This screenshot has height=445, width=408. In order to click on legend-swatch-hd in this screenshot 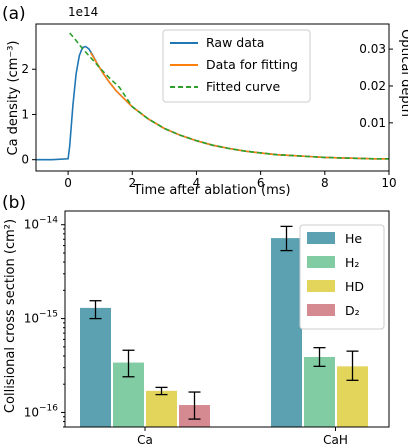, I will do `click(321, 286)`.